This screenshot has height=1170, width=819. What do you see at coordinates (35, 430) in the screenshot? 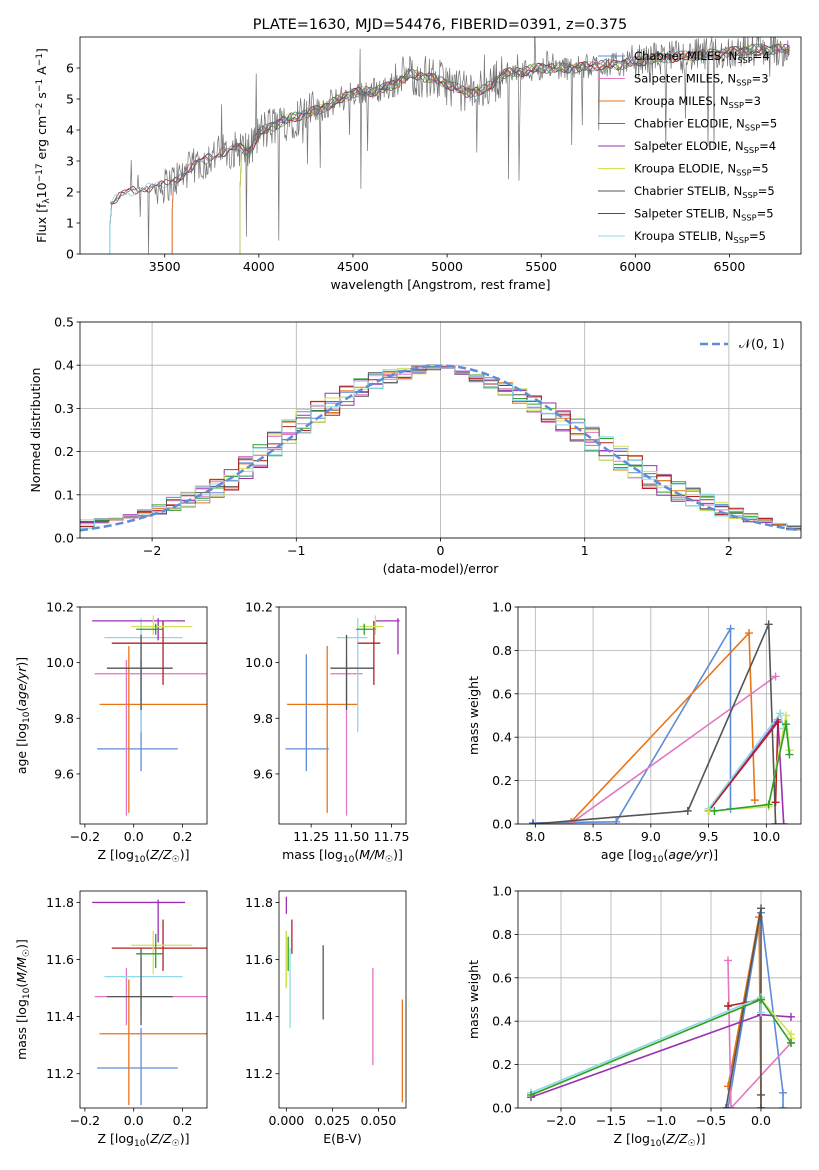
I see `y-axis-label: Normed distribution` at bounding box center [35, 430].